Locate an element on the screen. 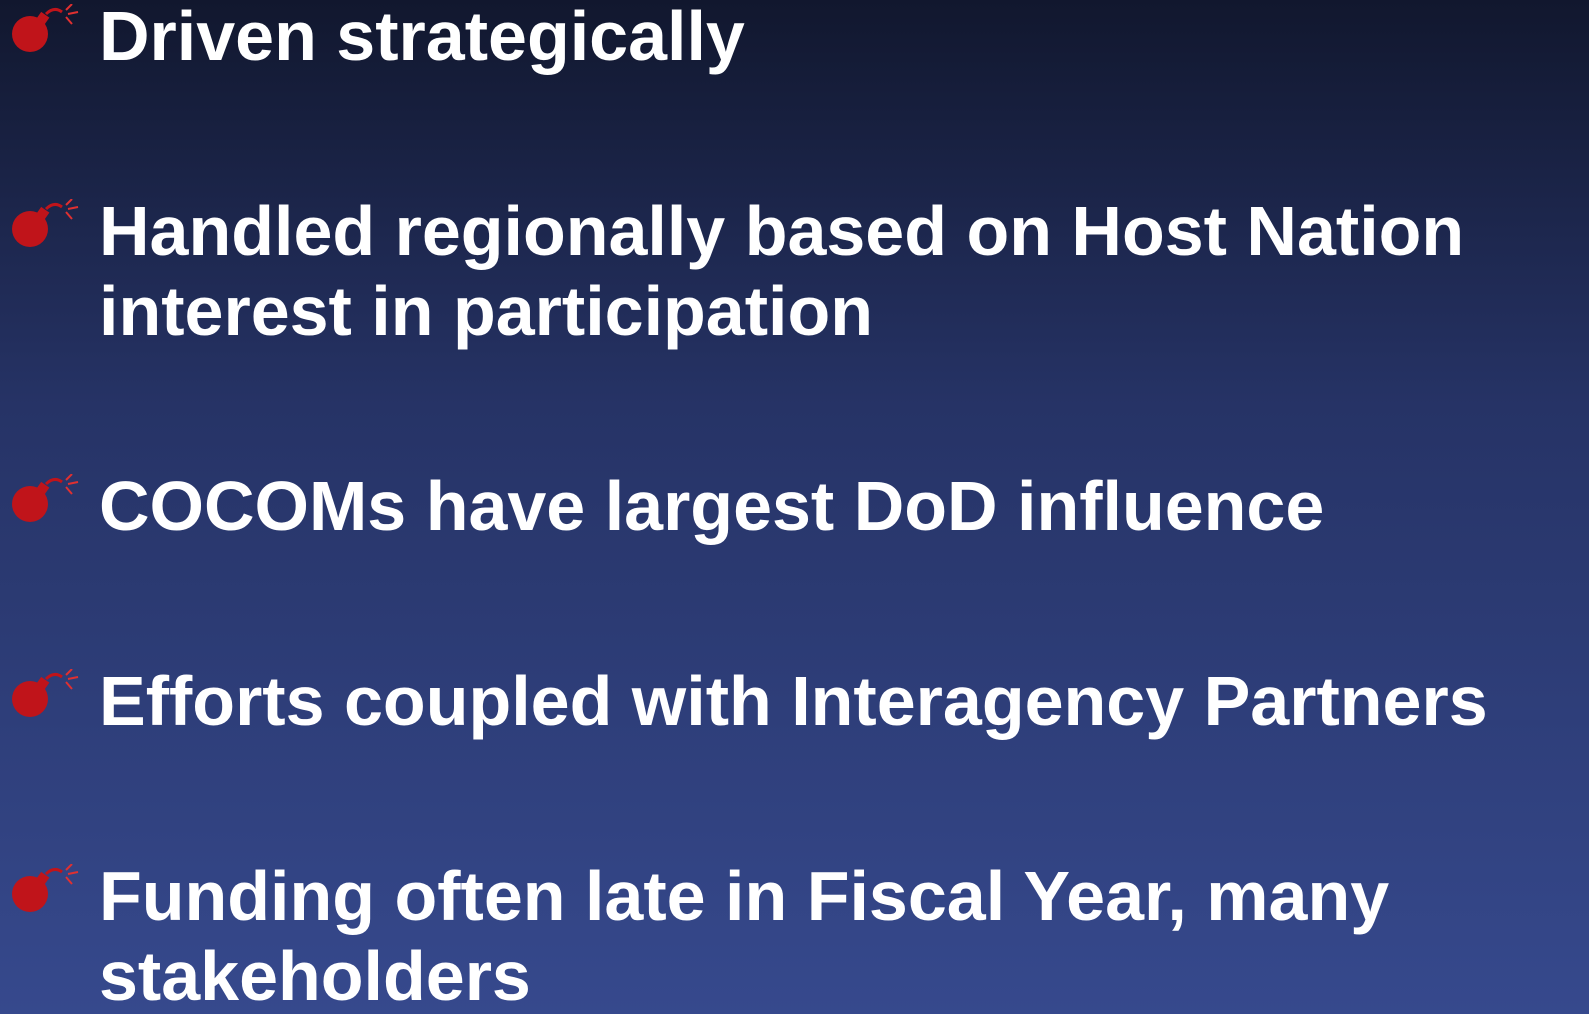 This screenshot has width=1589, height=1014. bullet-text: COCOMs have largest DoD influence is located at coordinates (712, 506).